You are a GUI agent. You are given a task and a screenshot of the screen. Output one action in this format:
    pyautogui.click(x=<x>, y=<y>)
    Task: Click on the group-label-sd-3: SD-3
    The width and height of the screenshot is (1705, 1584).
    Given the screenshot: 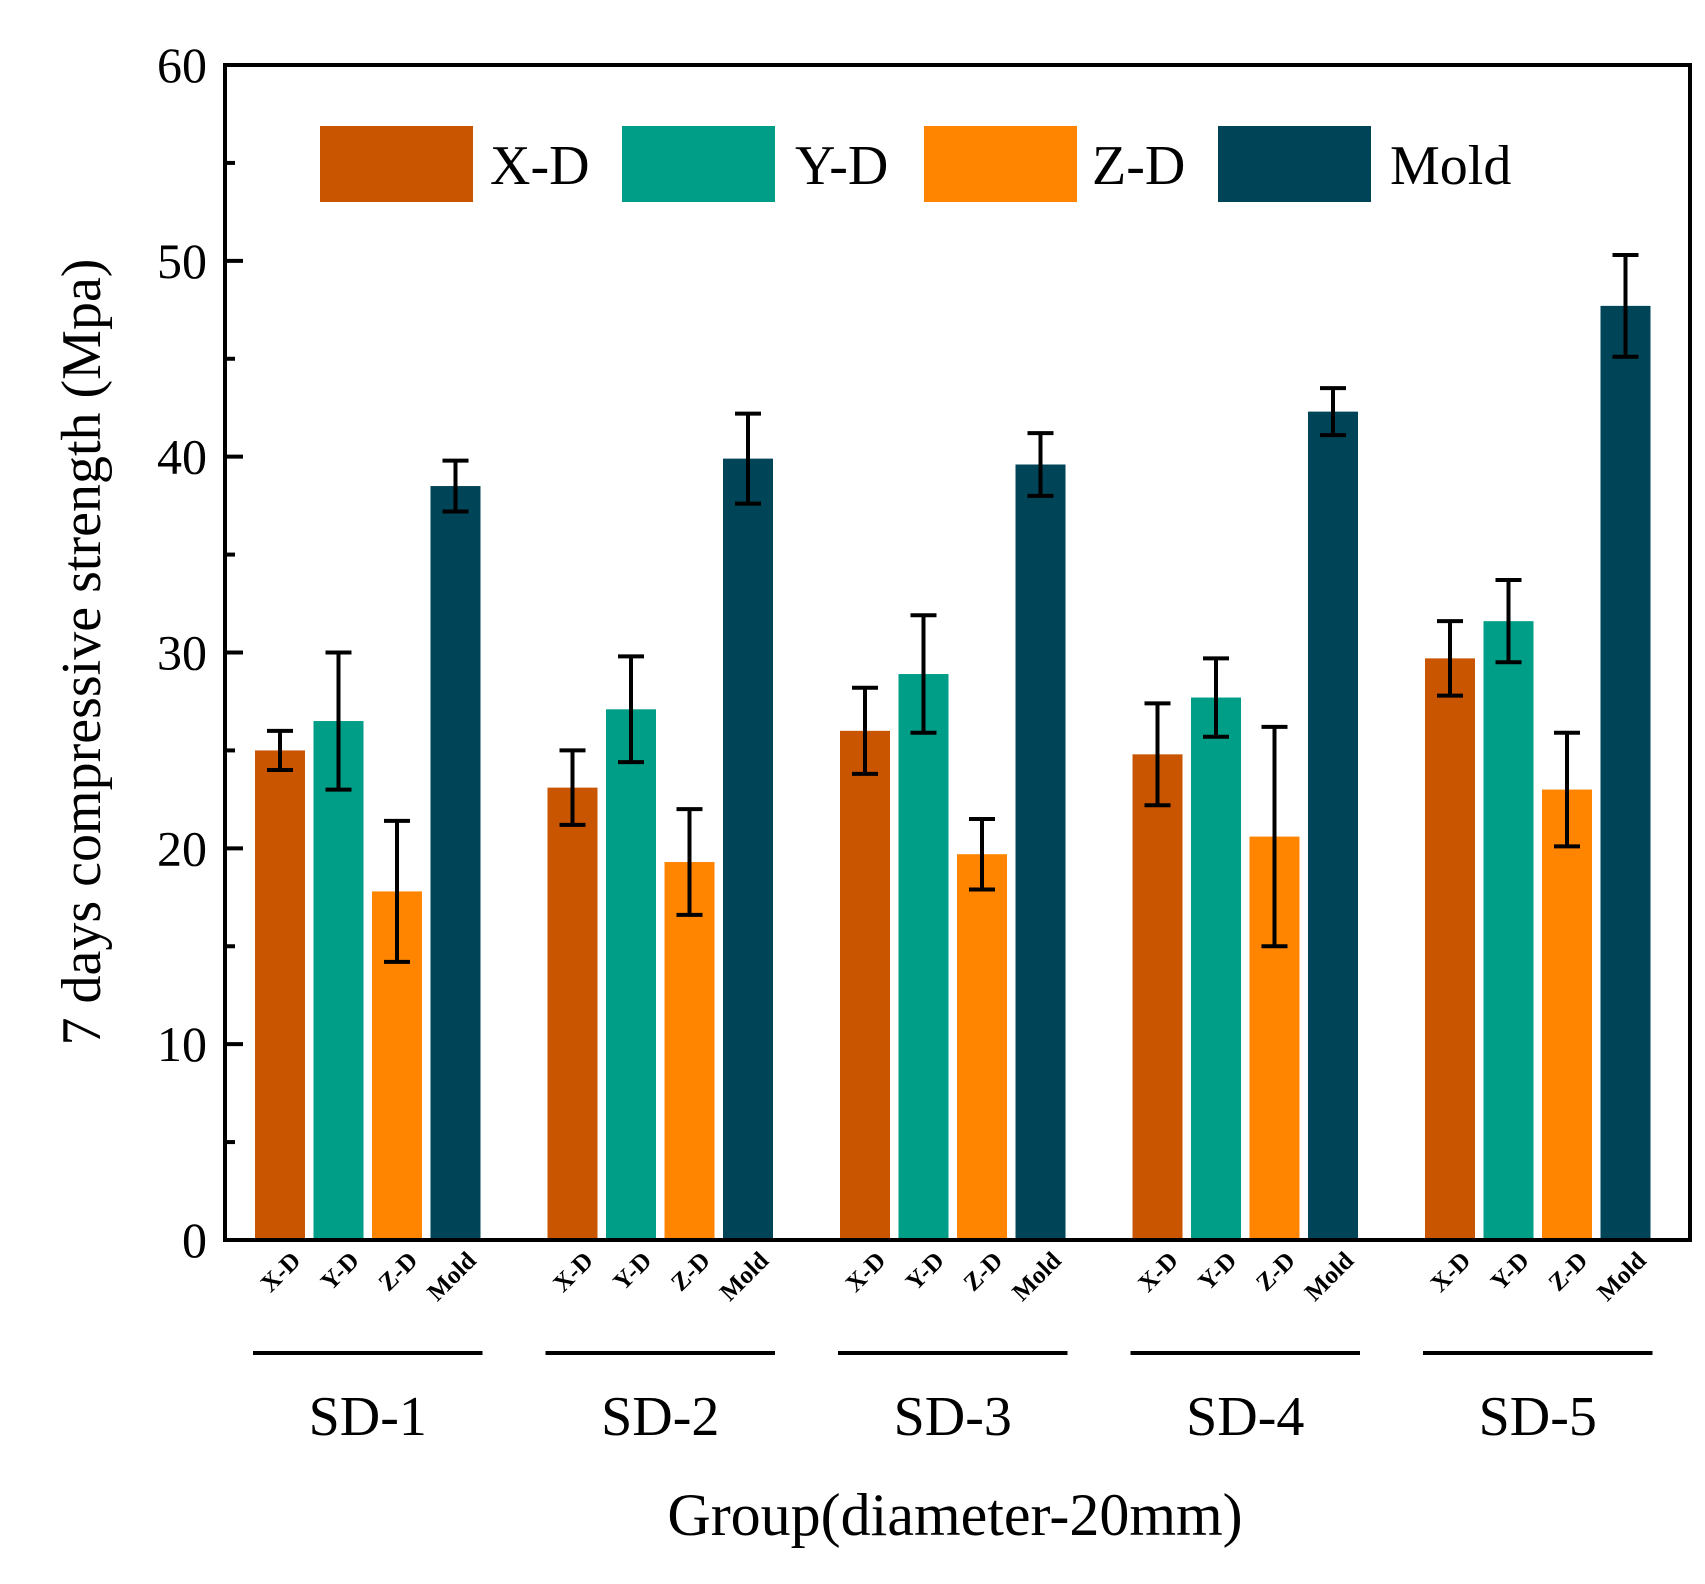 What is the action you would take?
    pyautogui.click(x=953, y=1417)
    